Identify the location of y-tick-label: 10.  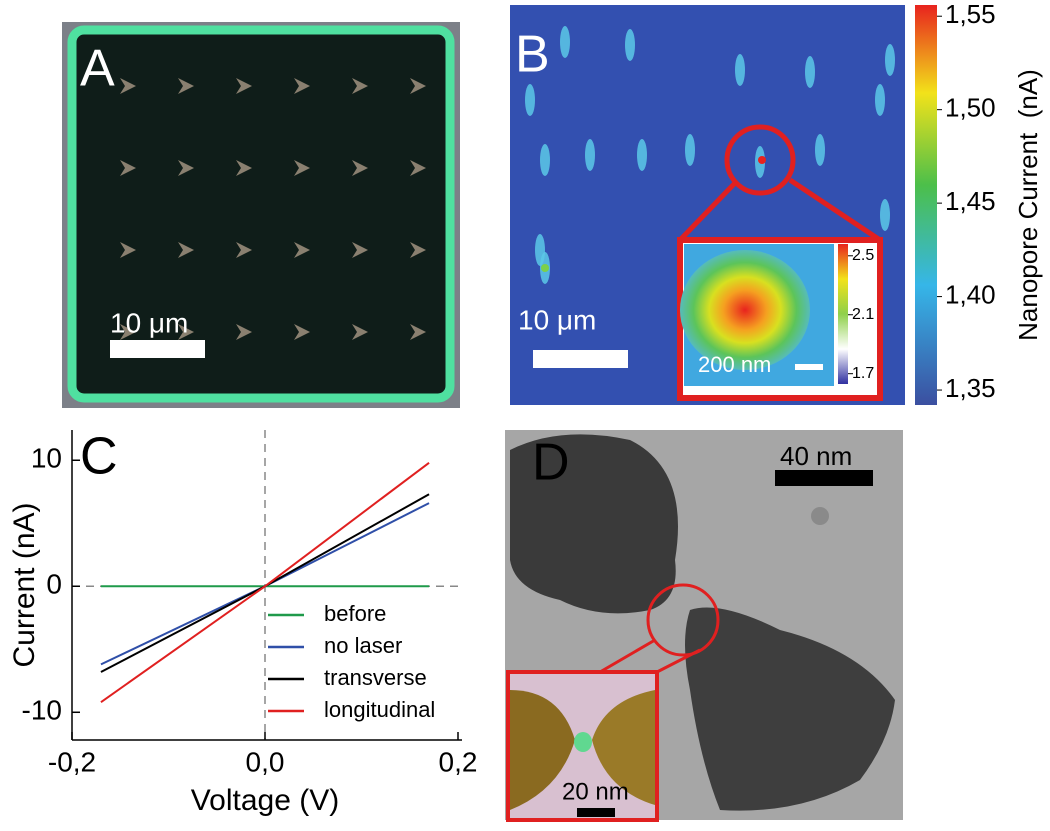
(46, 458).